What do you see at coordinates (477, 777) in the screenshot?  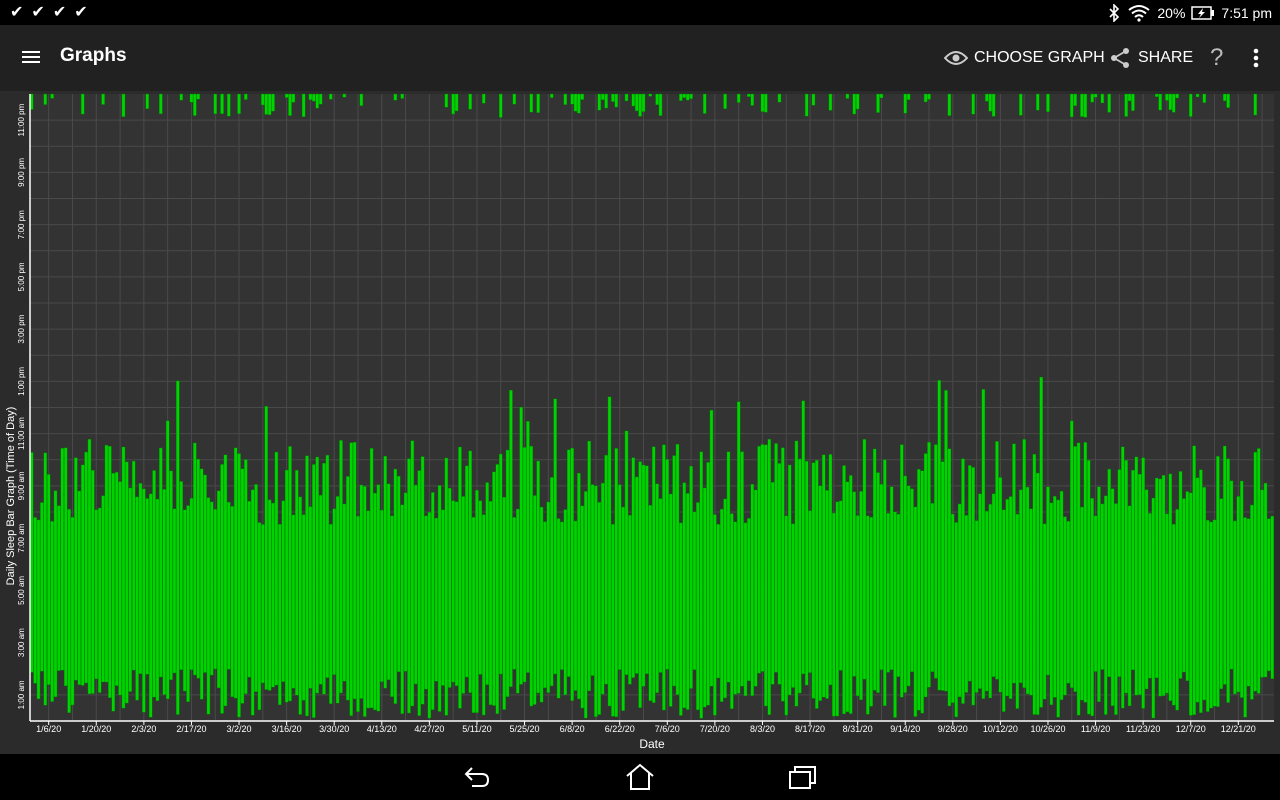 I see `back-icon` at bounding box center [477, 777].